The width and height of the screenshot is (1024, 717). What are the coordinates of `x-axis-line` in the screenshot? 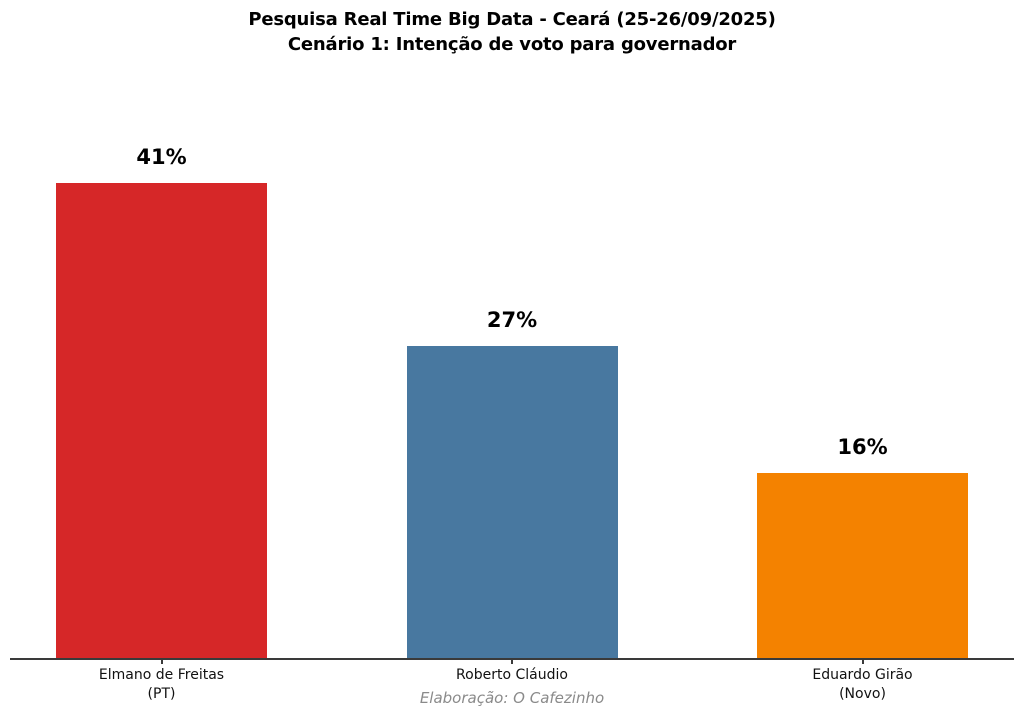 It's located at (512, 659).